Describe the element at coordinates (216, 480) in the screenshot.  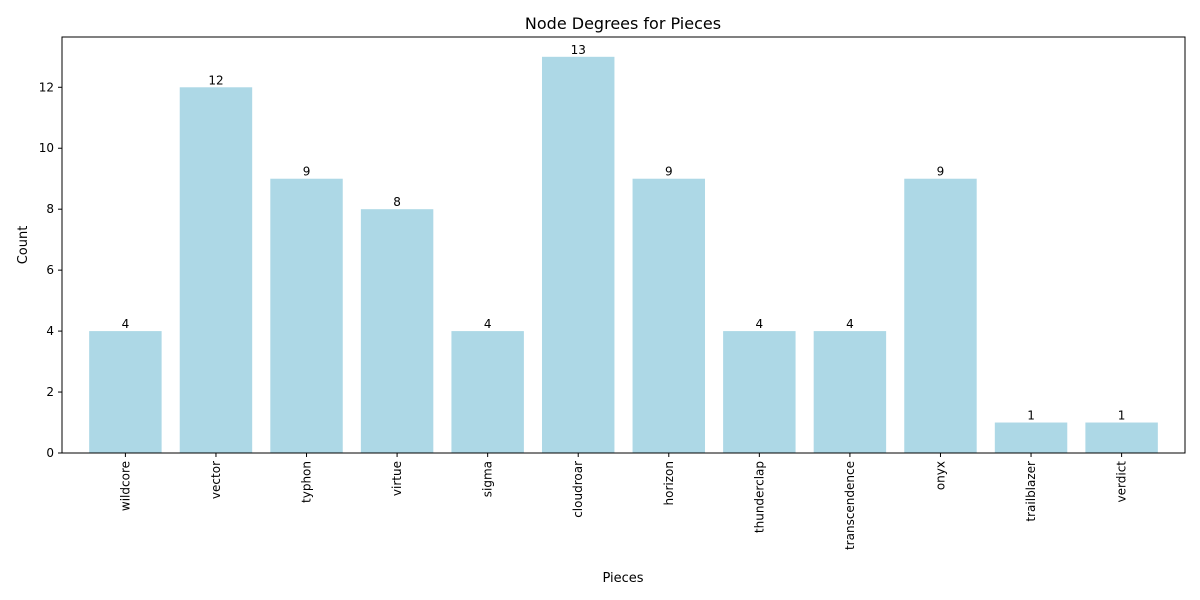
I see `x-tick-label-vector: vector` at that location.